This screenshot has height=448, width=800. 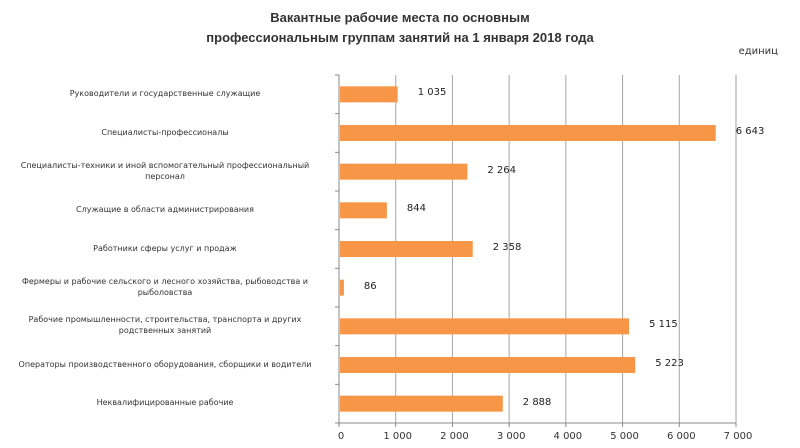 I want to click on value-label: 1 035, so click(x=432, y=93).